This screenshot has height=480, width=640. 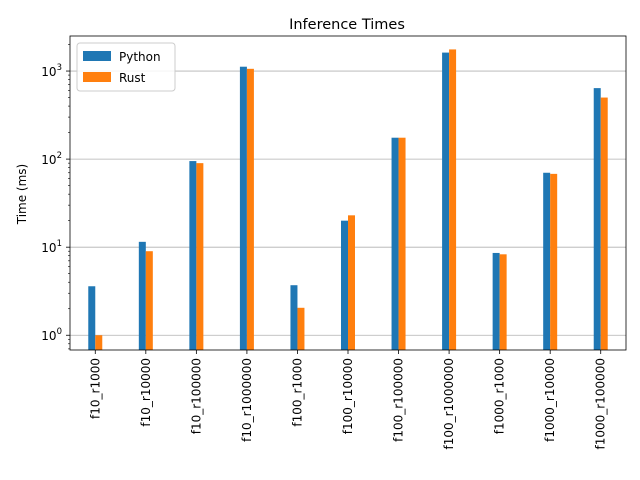 What do you see at coordinates (196, 396) in the screenshot?
I see `x-tick-label: f10_r100000` at bounding box center [196, 396].